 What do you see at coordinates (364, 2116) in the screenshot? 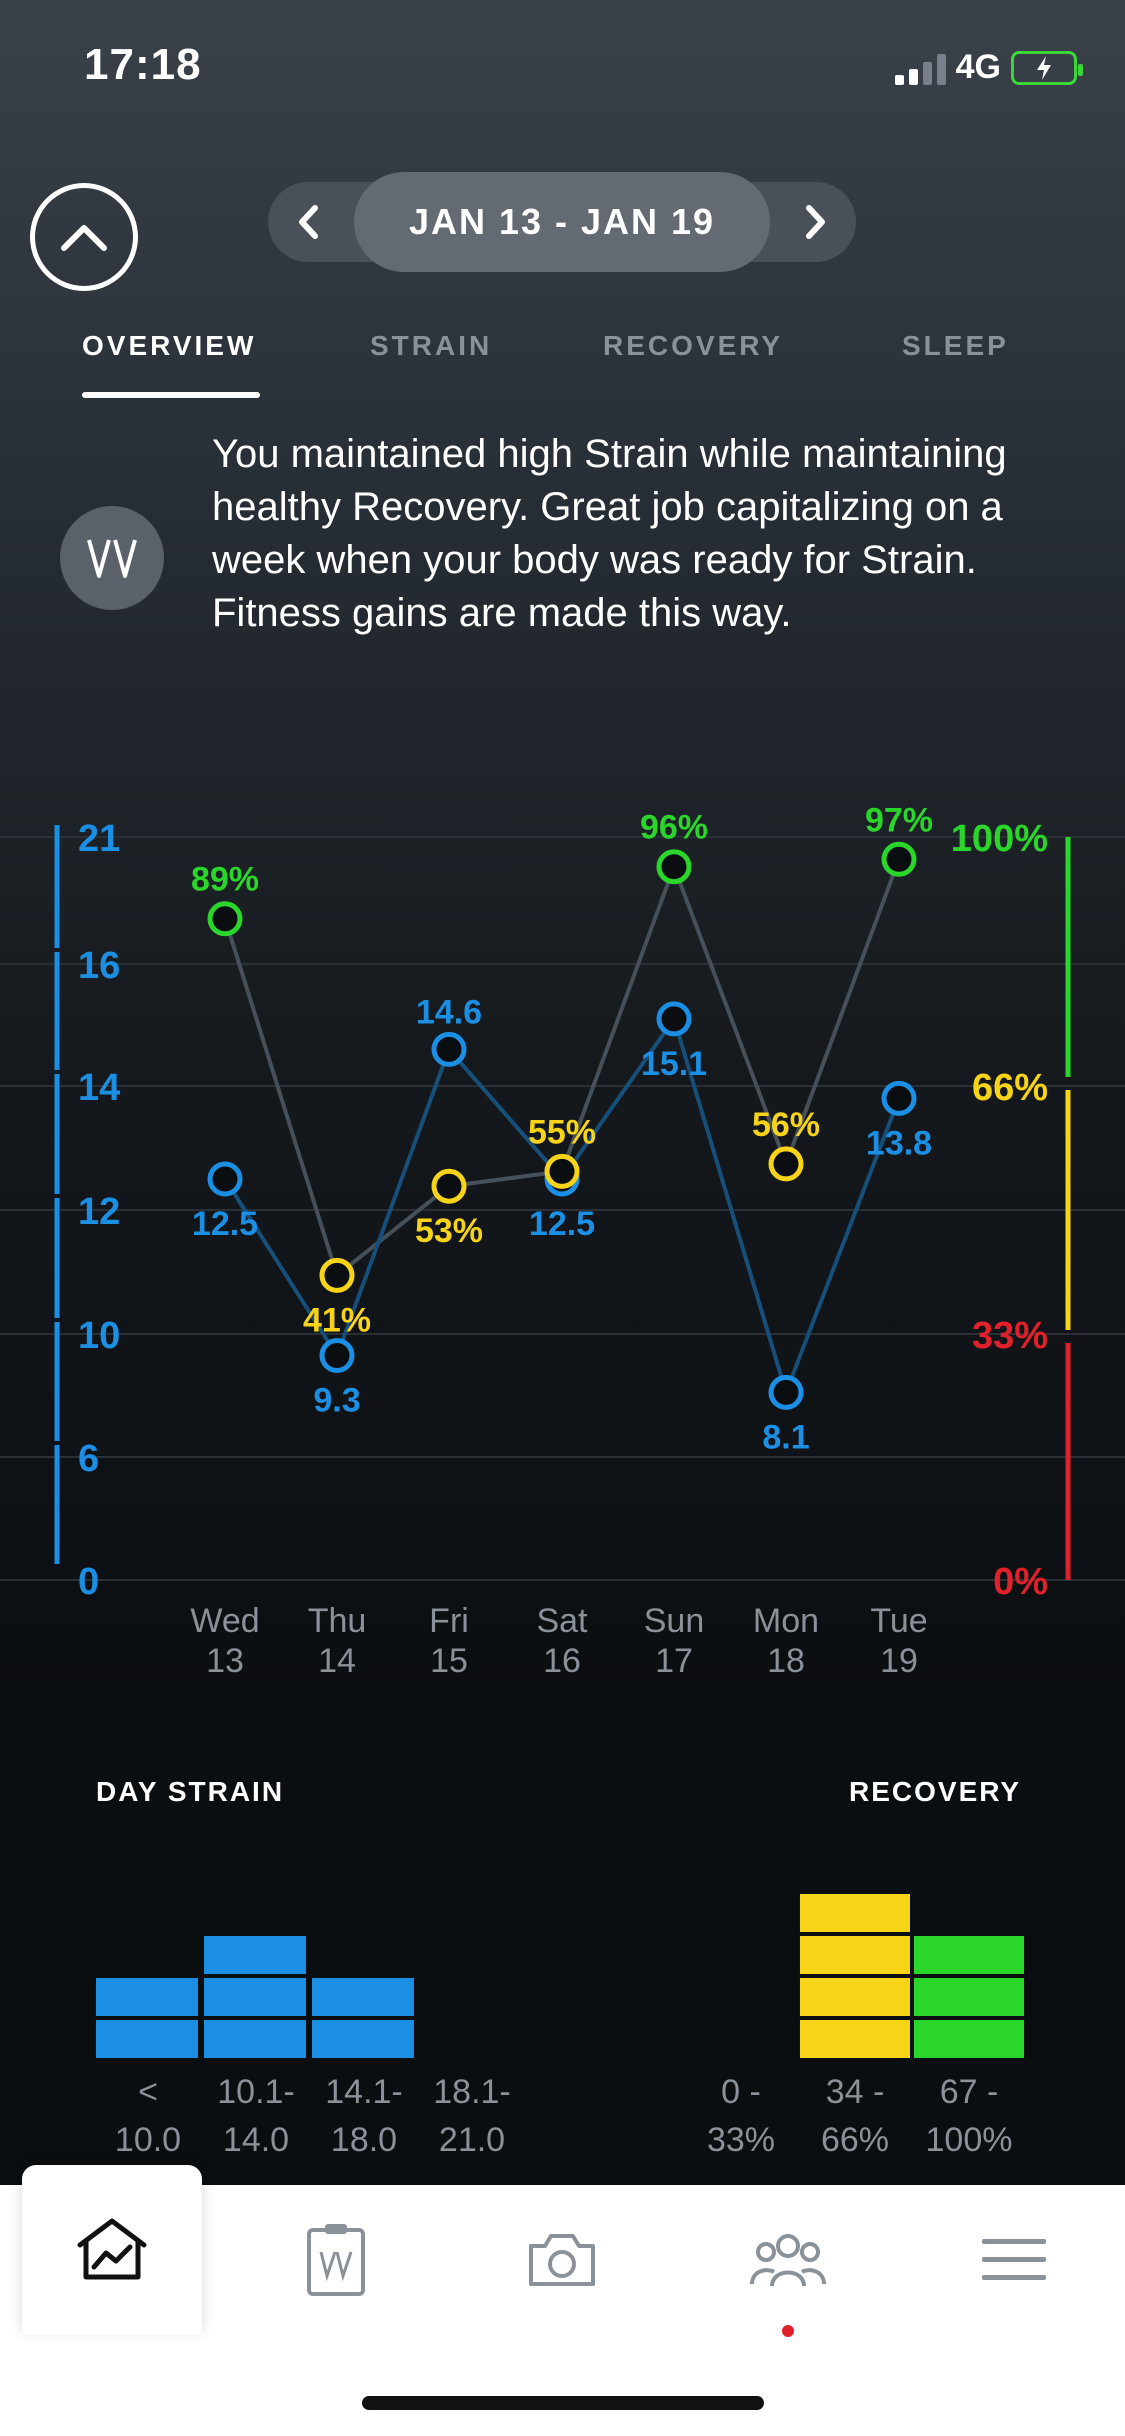
I see `strain-bin-label: 14.1- 18.0` at bounding box center [364, 2116].